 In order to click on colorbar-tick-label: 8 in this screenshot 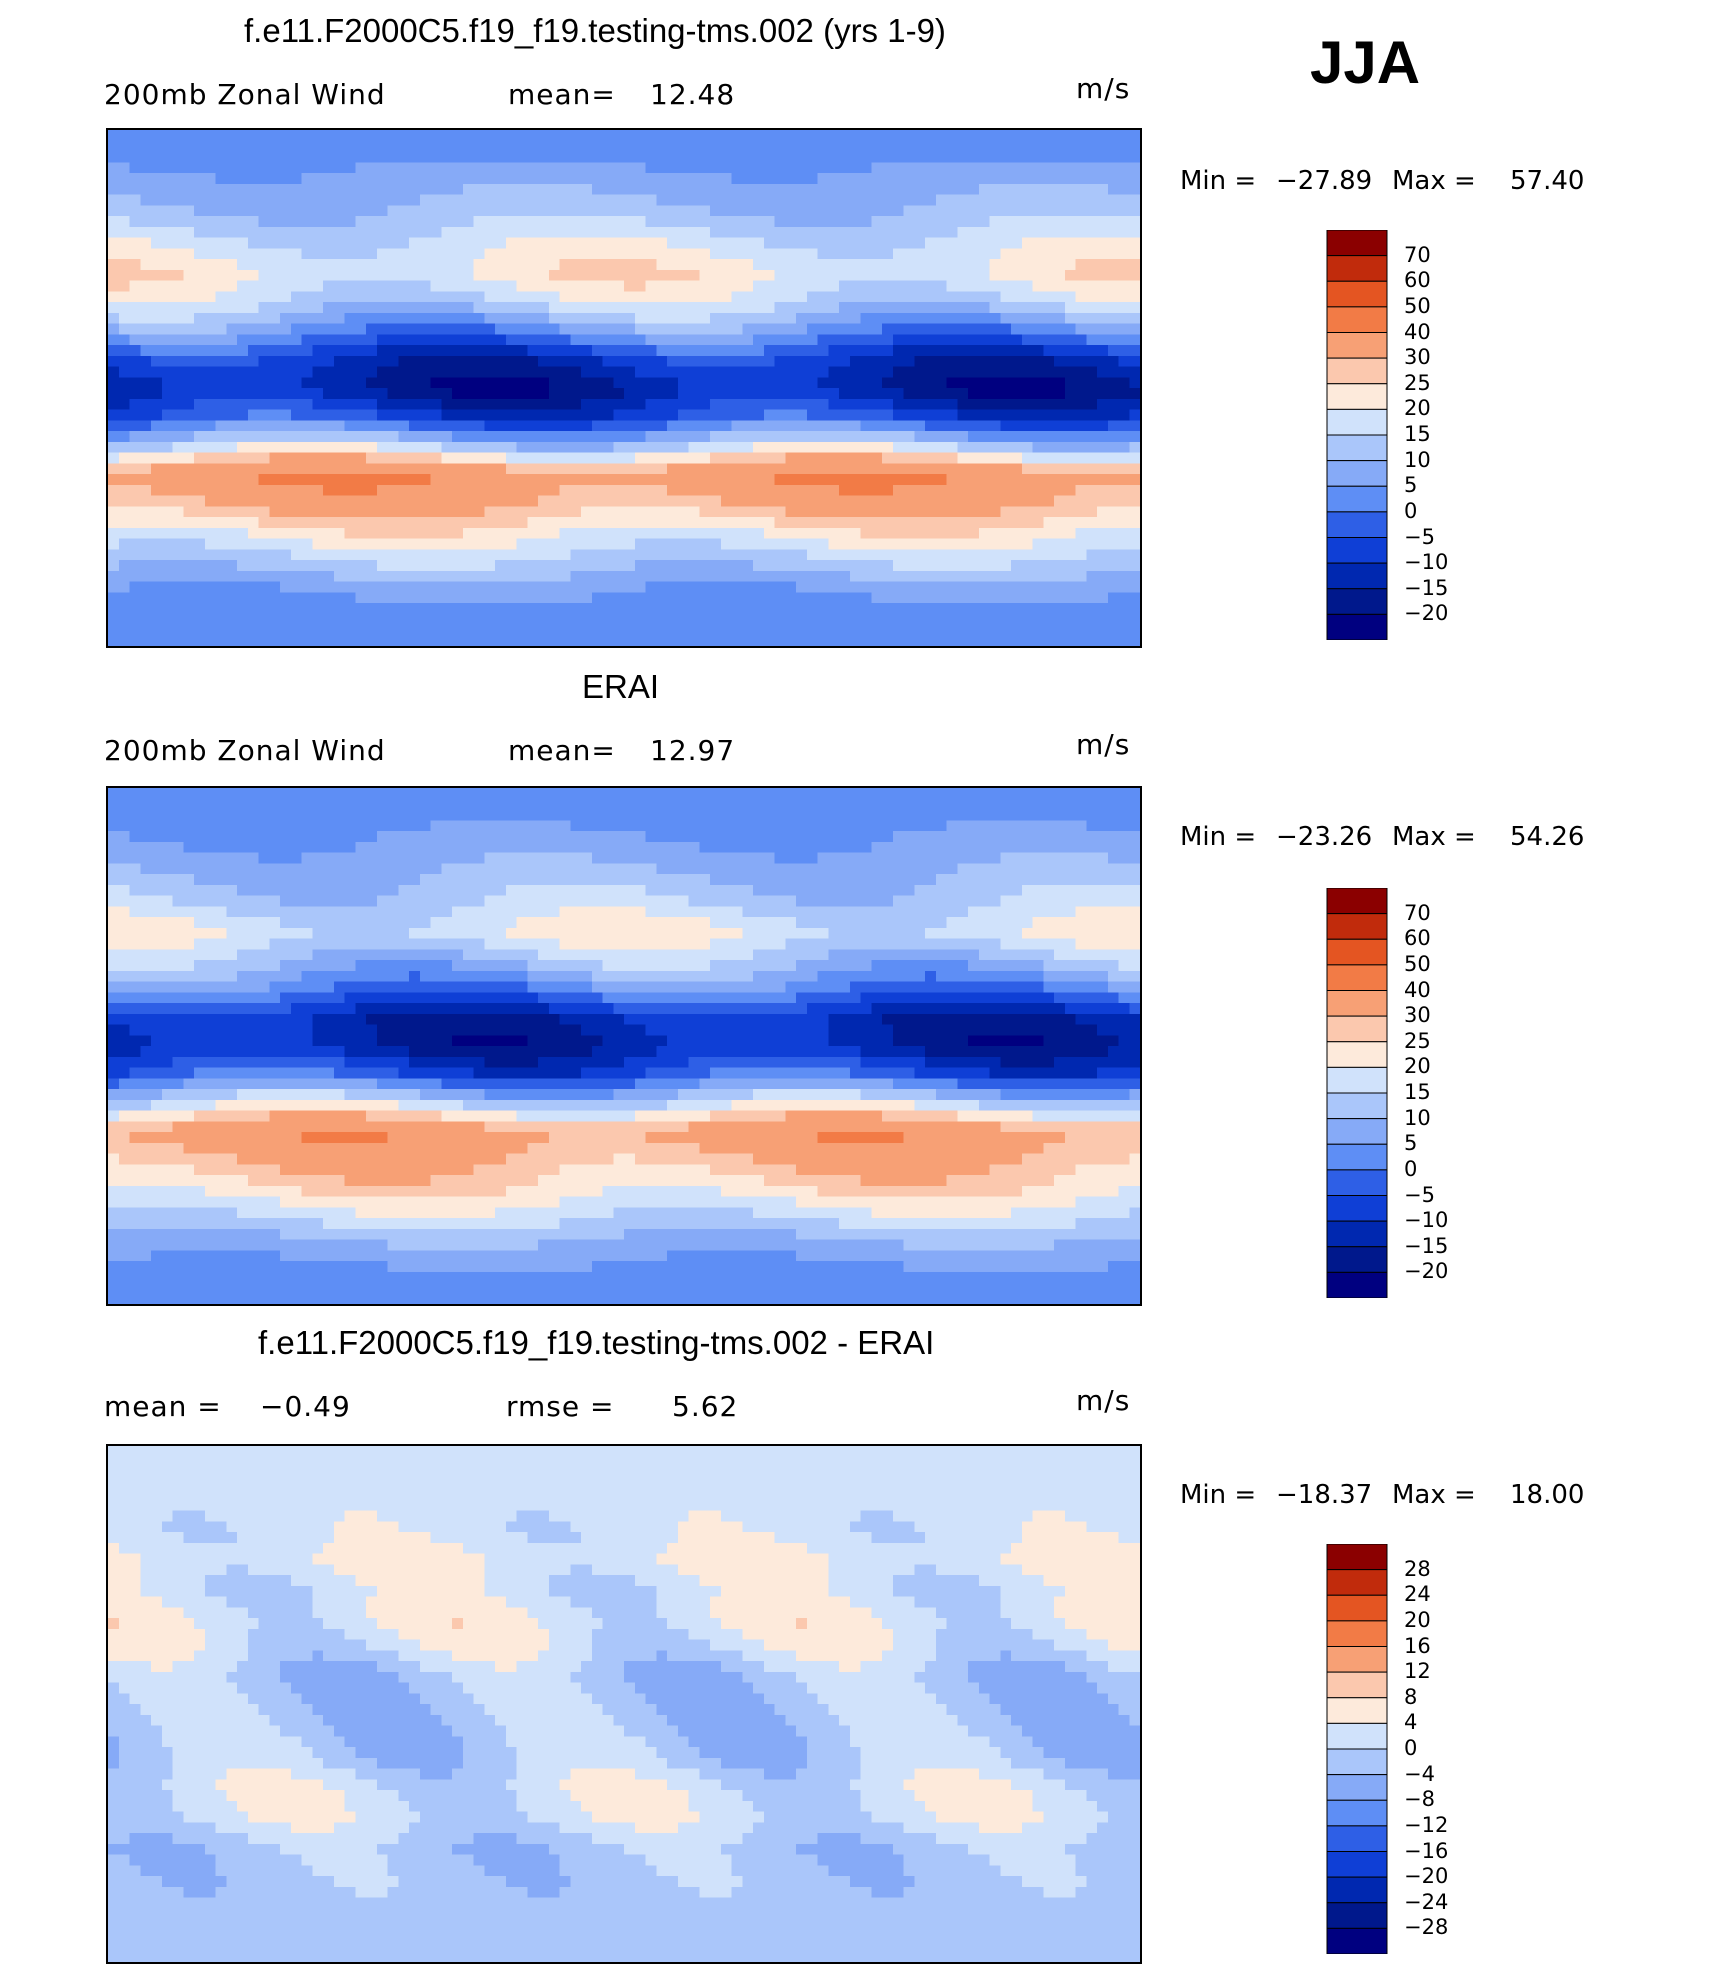, I will do `click(1411, 1696)`.